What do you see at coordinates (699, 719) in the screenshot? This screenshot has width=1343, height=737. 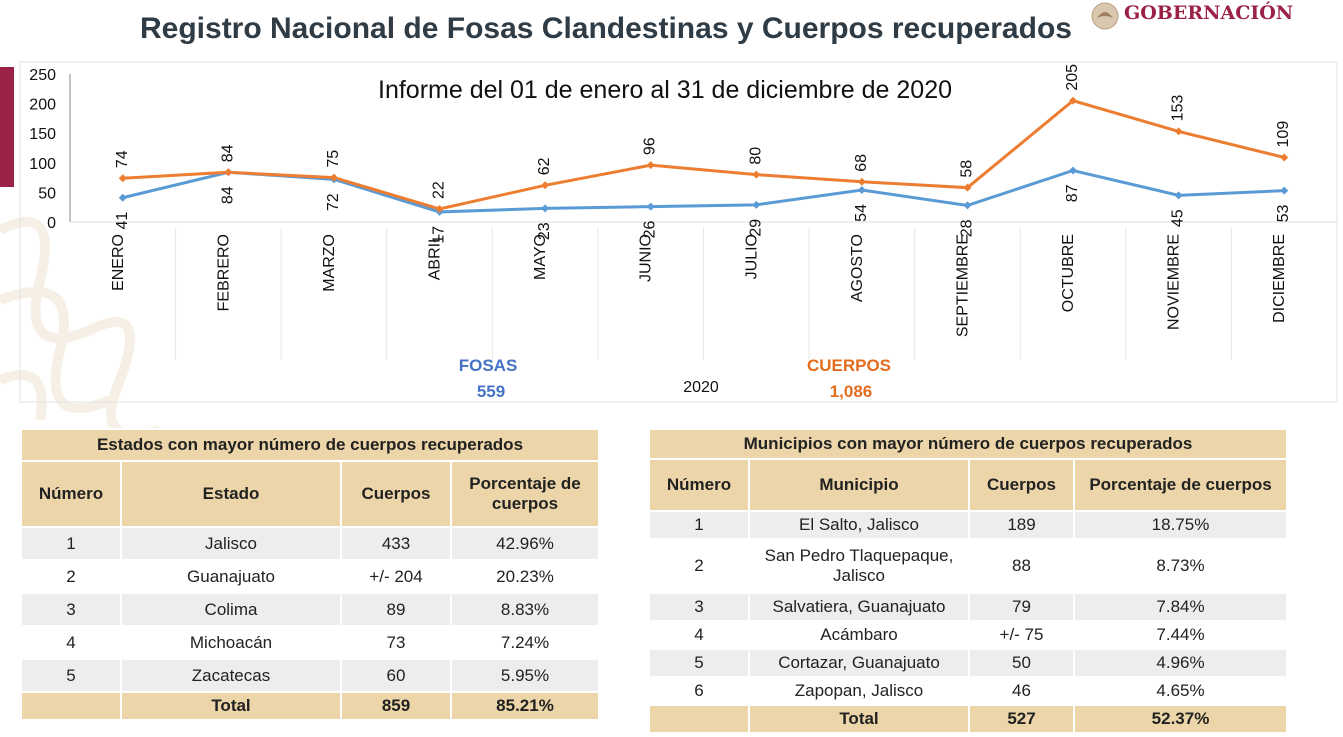 I see `municipios-total-cell` at bounding box center [699, 719].